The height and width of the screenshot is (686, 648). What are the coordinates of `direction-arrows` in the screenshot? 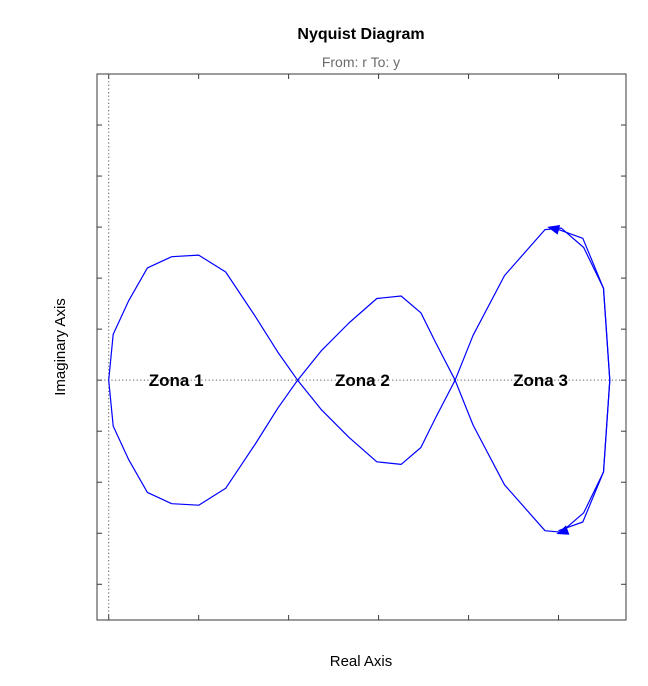 It's located at (558, 379).